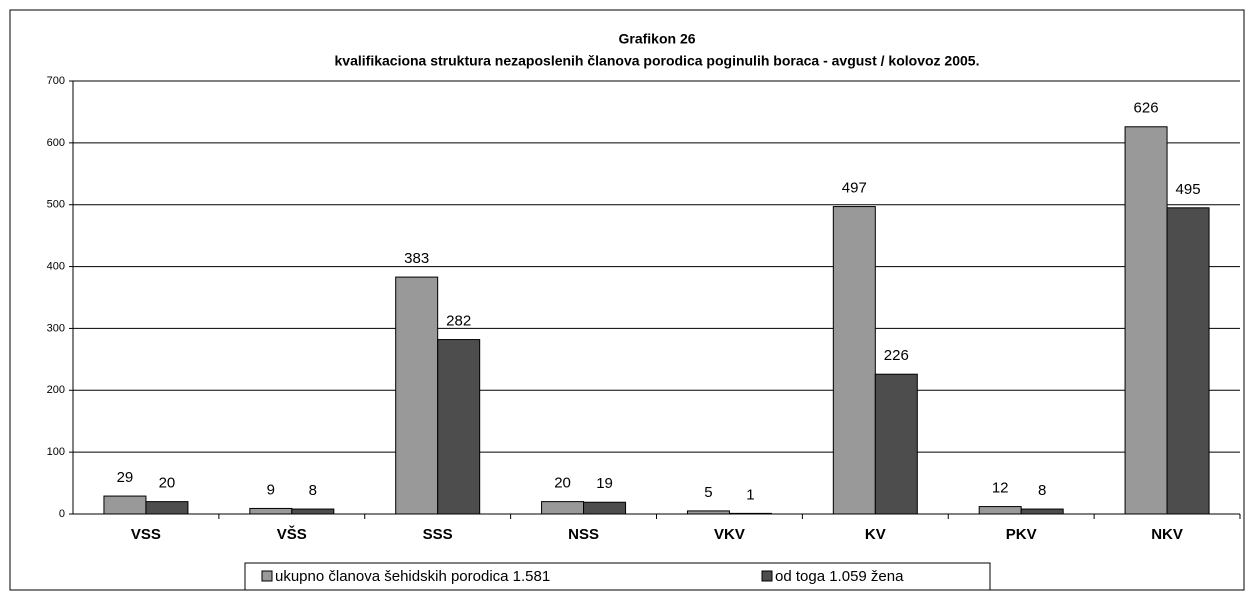 Image resolution: width=1255 pixels, height=592 pixels. Describe the element at coordinates (458, 321) in the screenshot. I see `value-label: 282` at that location.